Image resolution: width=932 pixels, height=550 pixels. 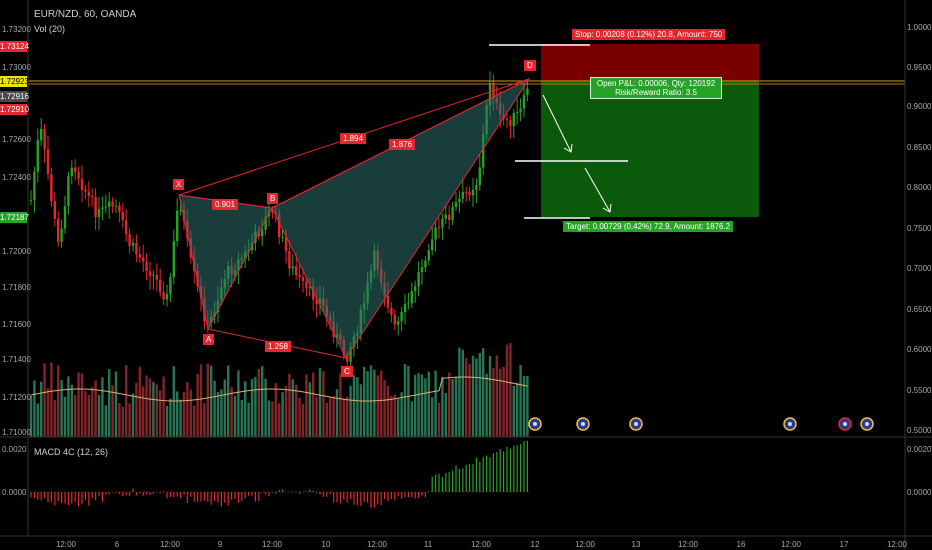 I want to click on right-volume-tick: 0.9500, so click(x=919, y=67).